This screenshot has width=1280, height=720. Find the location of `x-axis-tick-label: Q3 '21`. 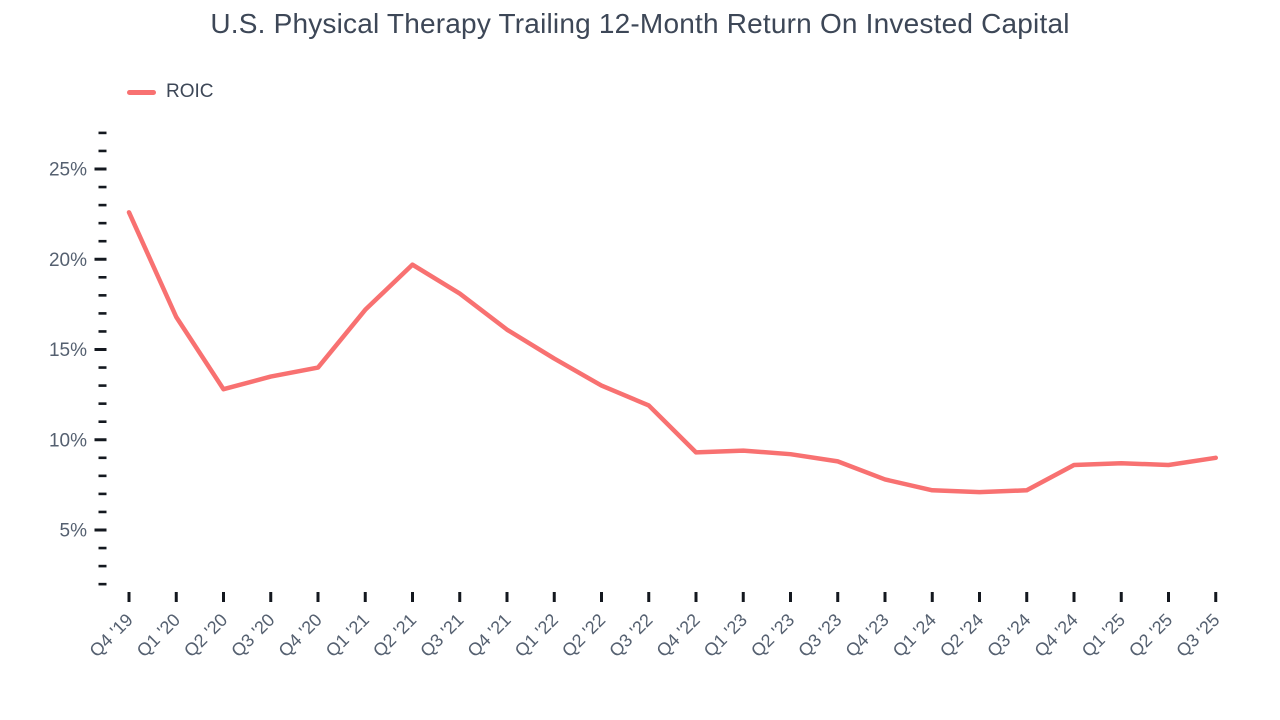

x-axis-tick-label: Q3 '21 is located at coordinates (441, 635).